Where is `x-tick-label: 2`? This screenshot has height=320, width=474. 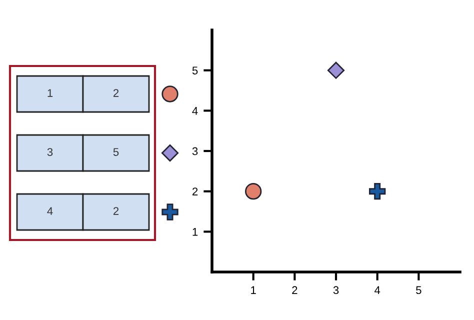
x-tick-label: 2 is located at coordinates (295, 290).